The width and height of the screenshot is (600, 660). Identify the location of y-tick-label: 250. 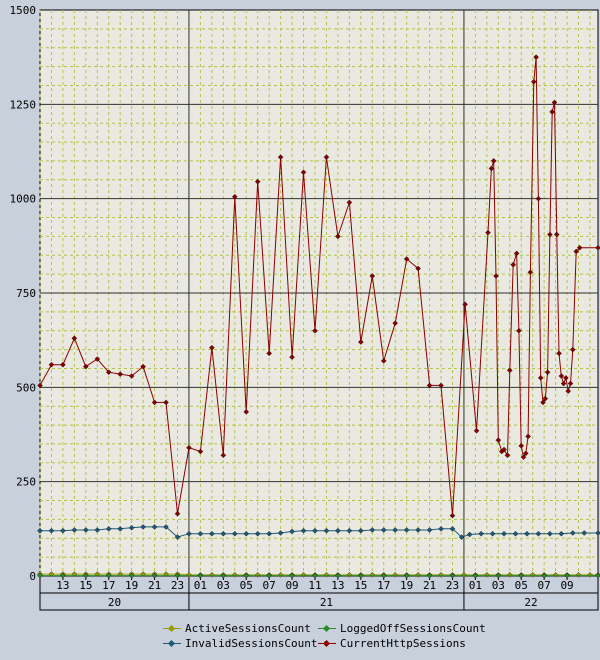
(26, 482).